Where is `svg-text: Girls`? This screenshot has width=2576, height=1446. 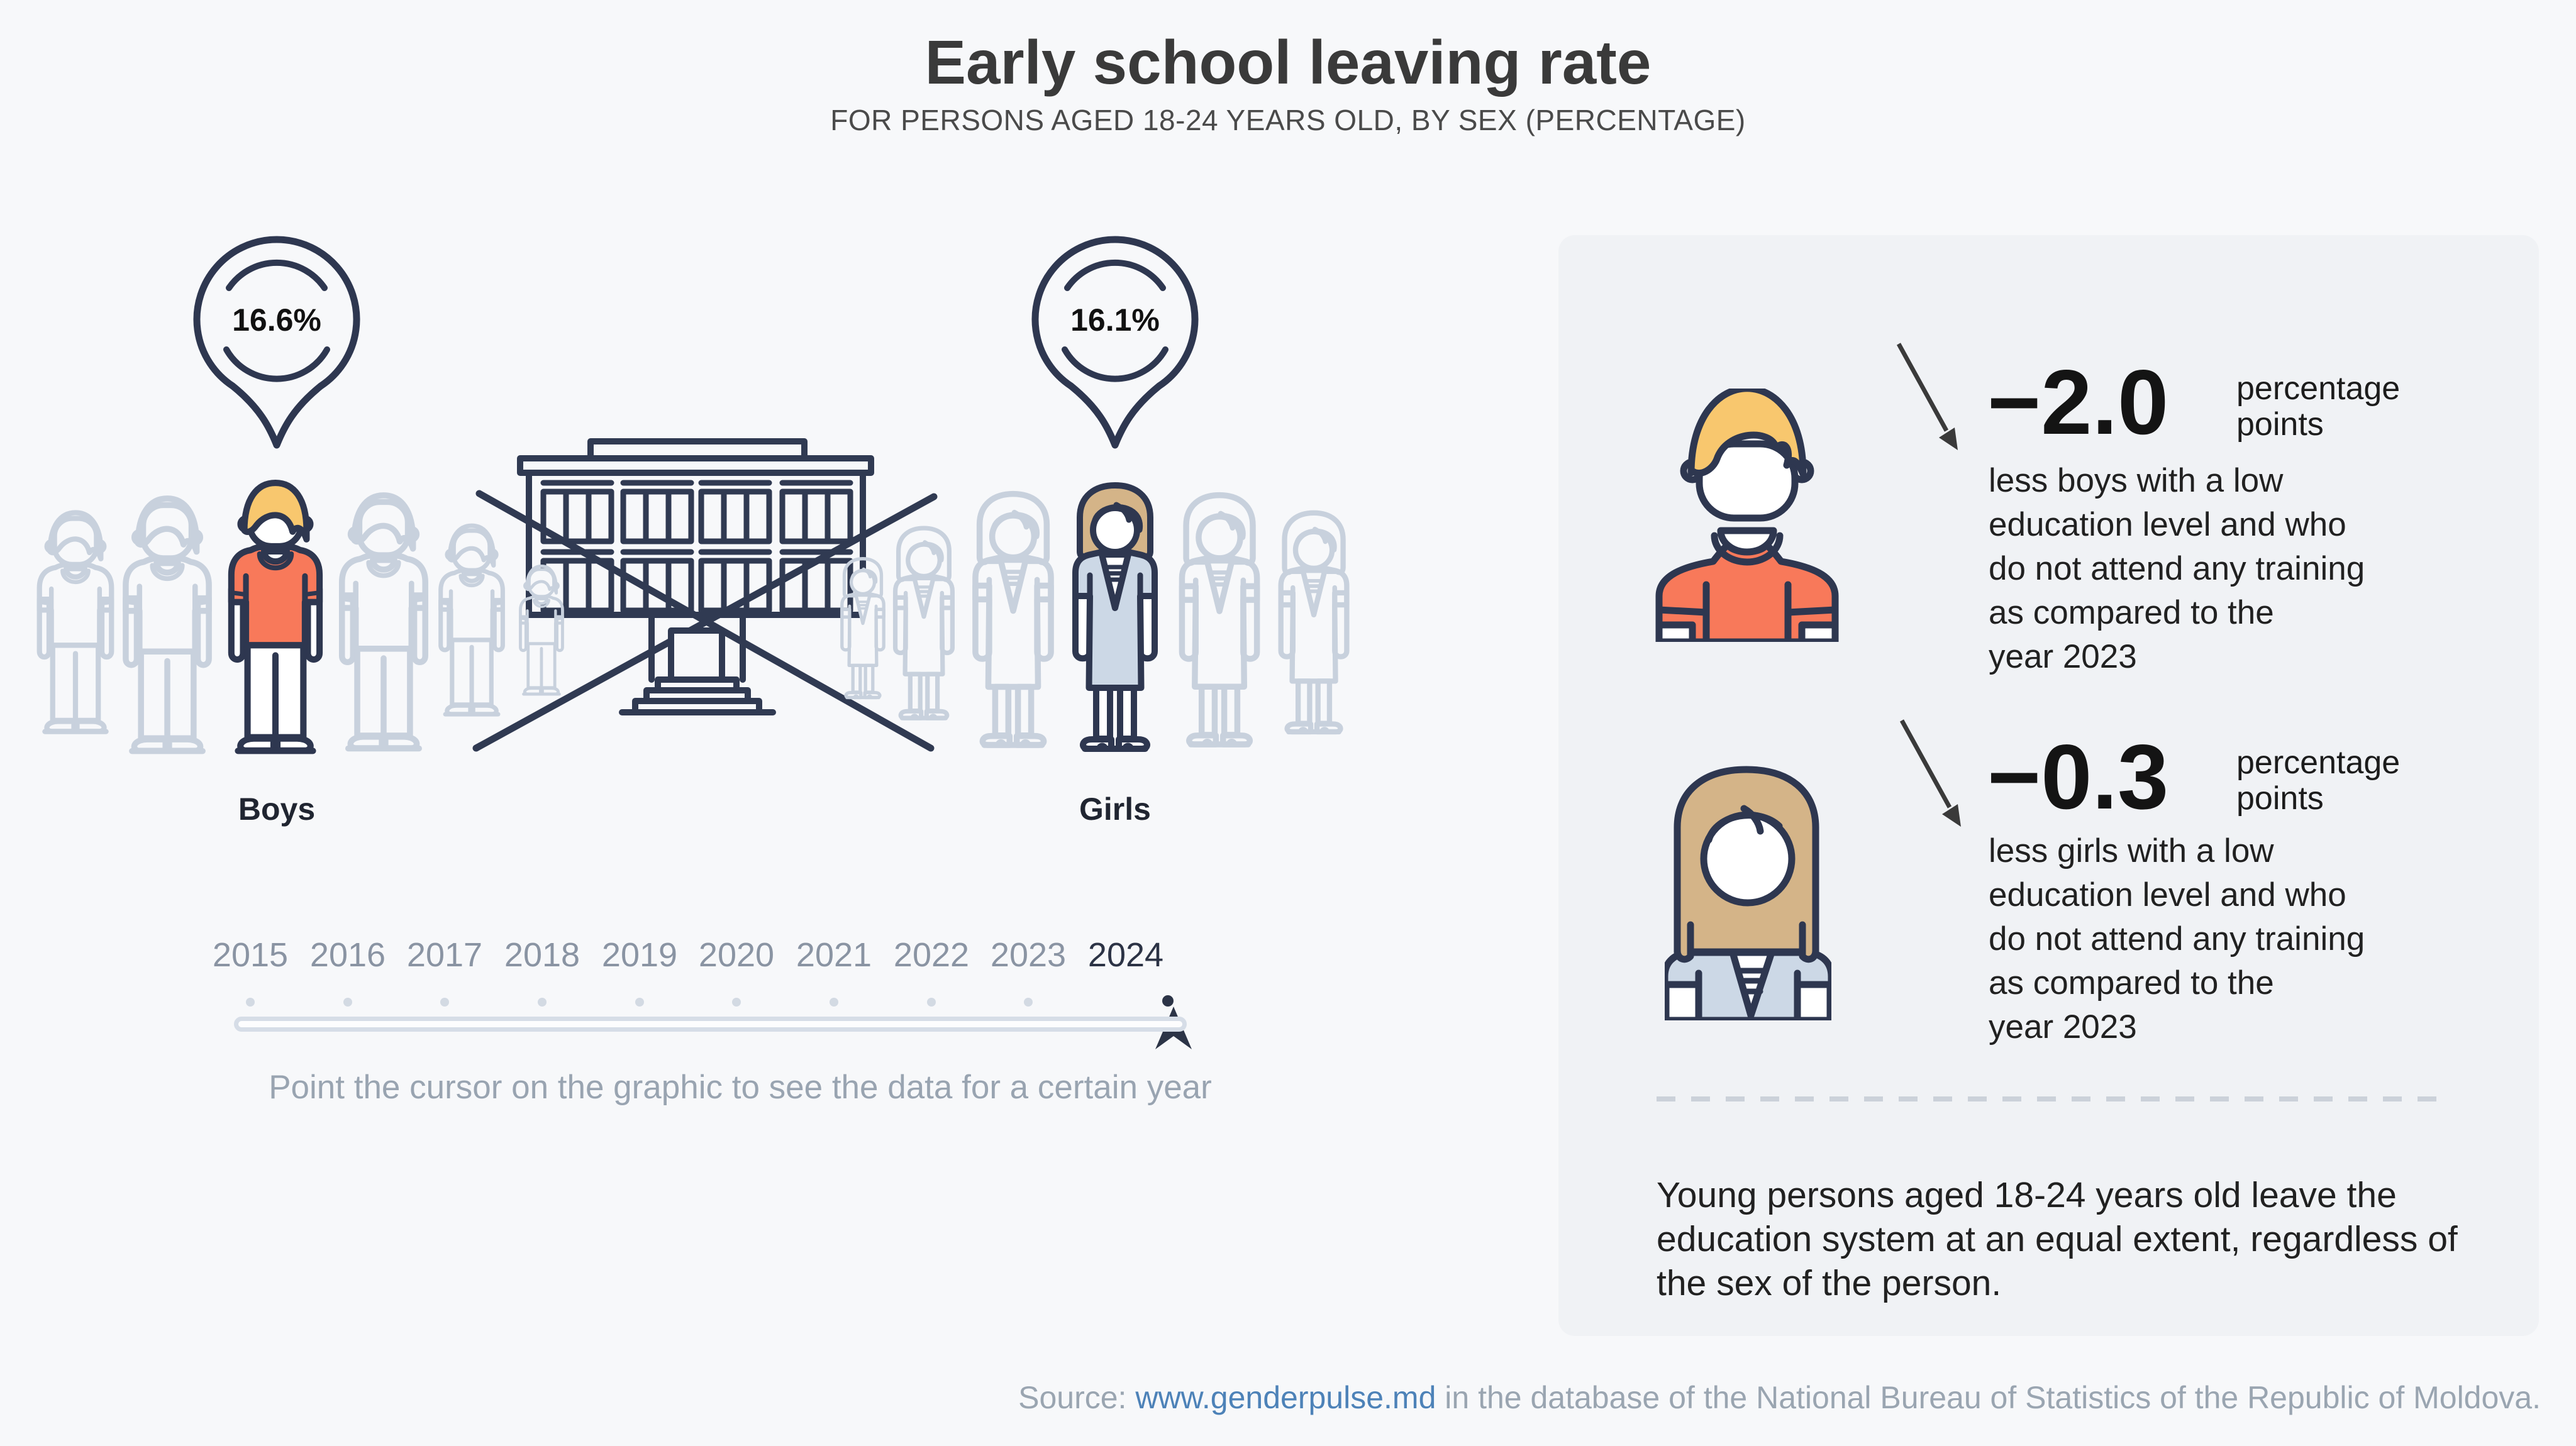 svg-text: Girls is located at coordinates (1115, 809).